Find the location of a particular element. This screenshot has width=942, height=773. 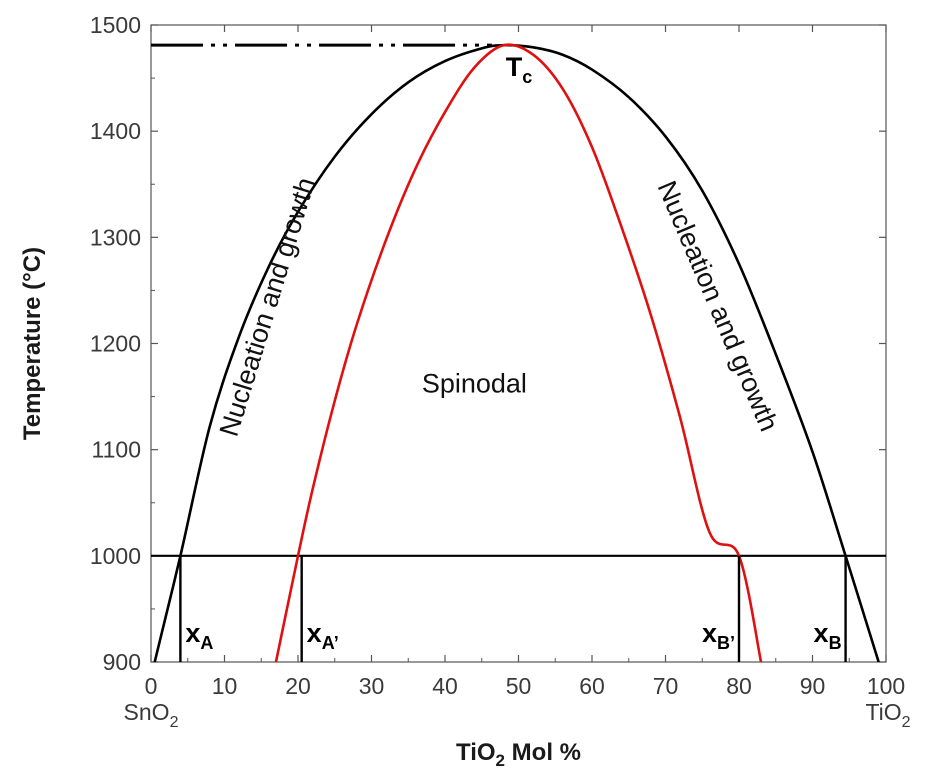

x-tick-label: 40 is located at coordinates (445, 686).